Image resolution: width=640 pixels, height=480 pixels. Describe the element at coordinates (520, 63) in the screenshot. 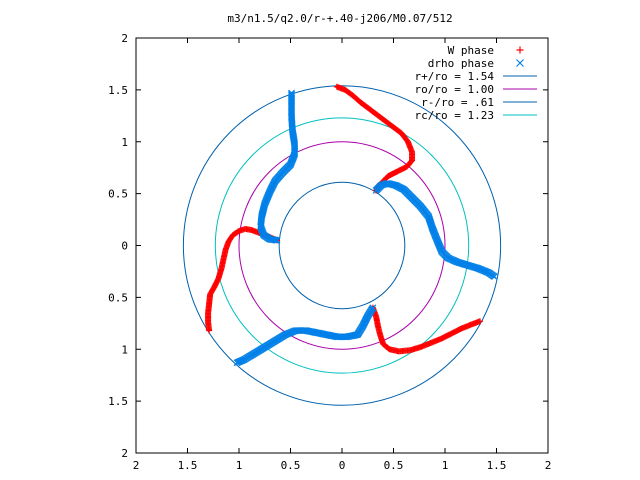

I see `legend-marker-cross` at that location.